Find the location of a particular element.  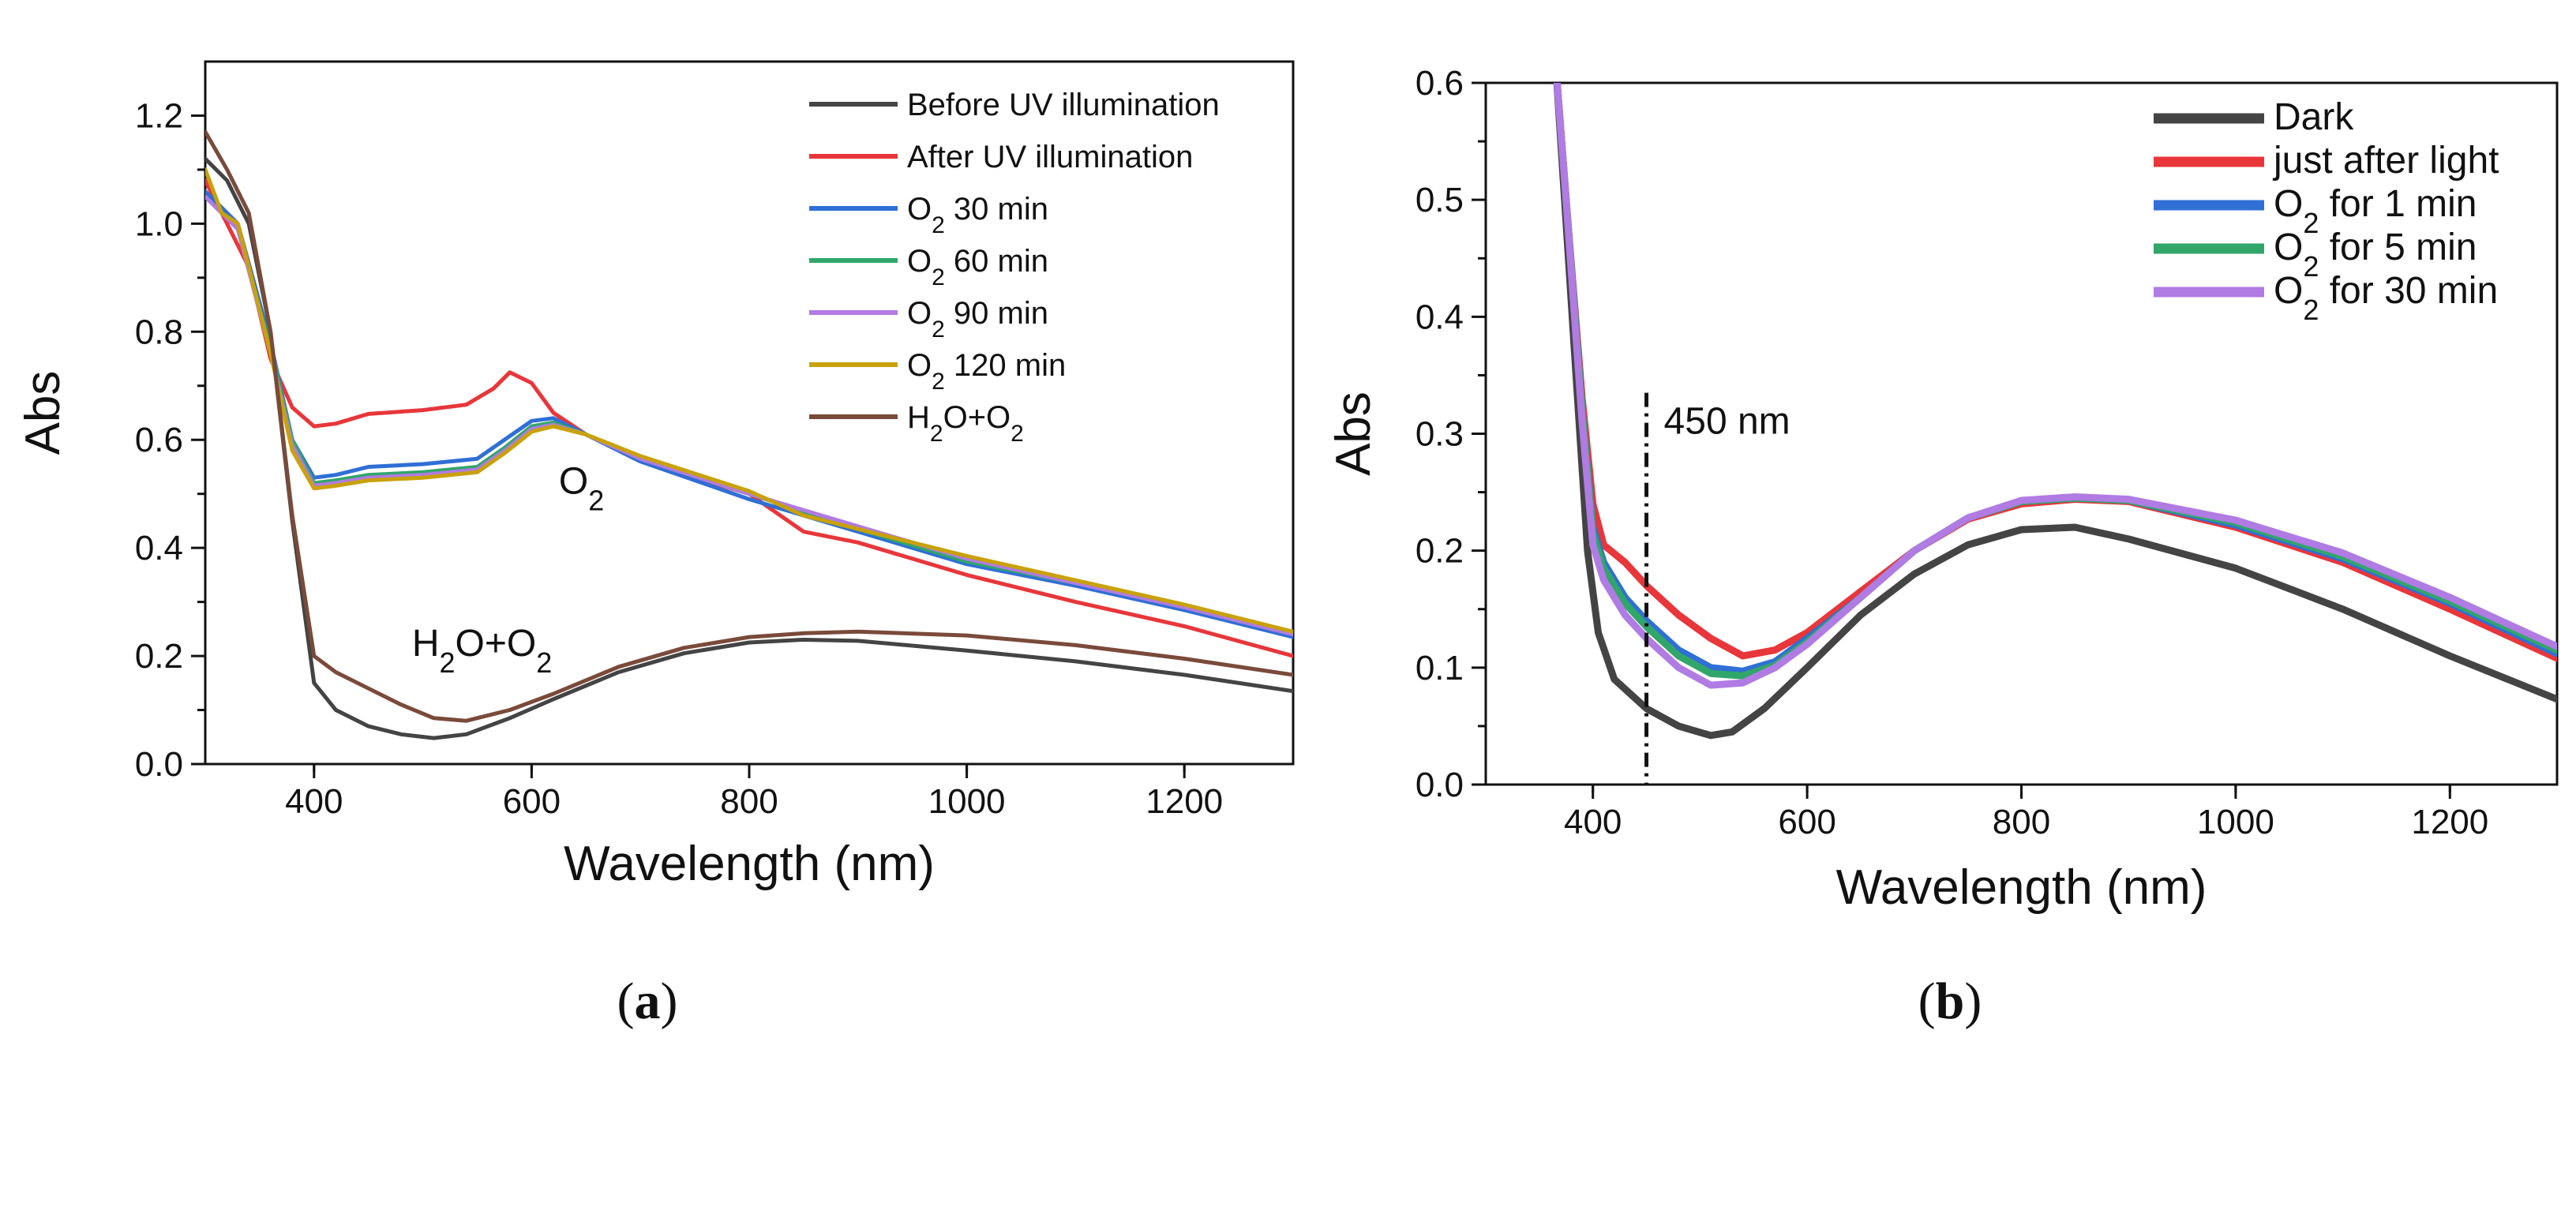

legend-label: O2 for 30 min is located at coordinates (2386, 298).